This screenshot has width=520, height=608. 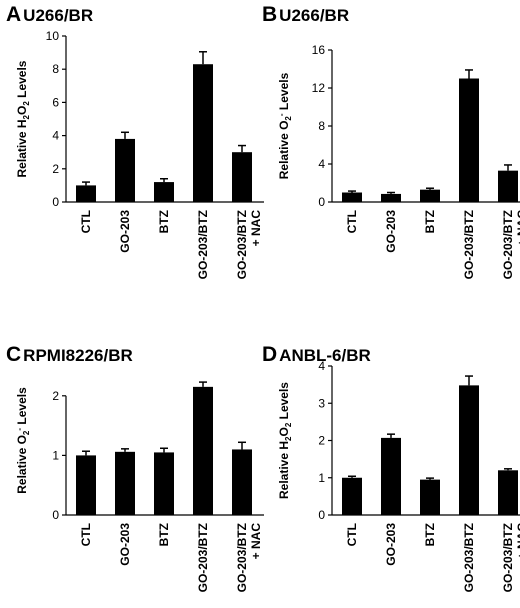 I want to click on y-tick-label: 3, so click(x=321, y=403).